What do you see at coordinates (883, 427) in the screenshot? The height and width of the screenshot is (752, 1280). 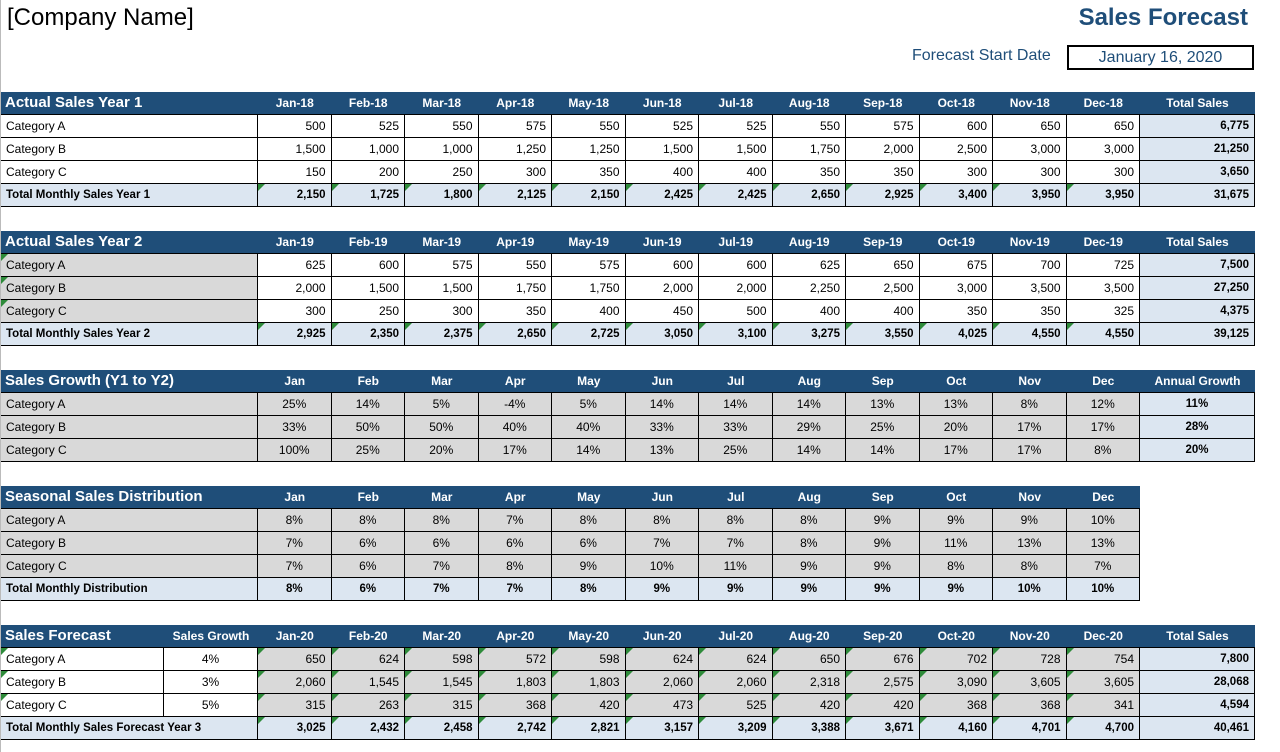 I see `cell: 25%` at bounding box center [883, 427].